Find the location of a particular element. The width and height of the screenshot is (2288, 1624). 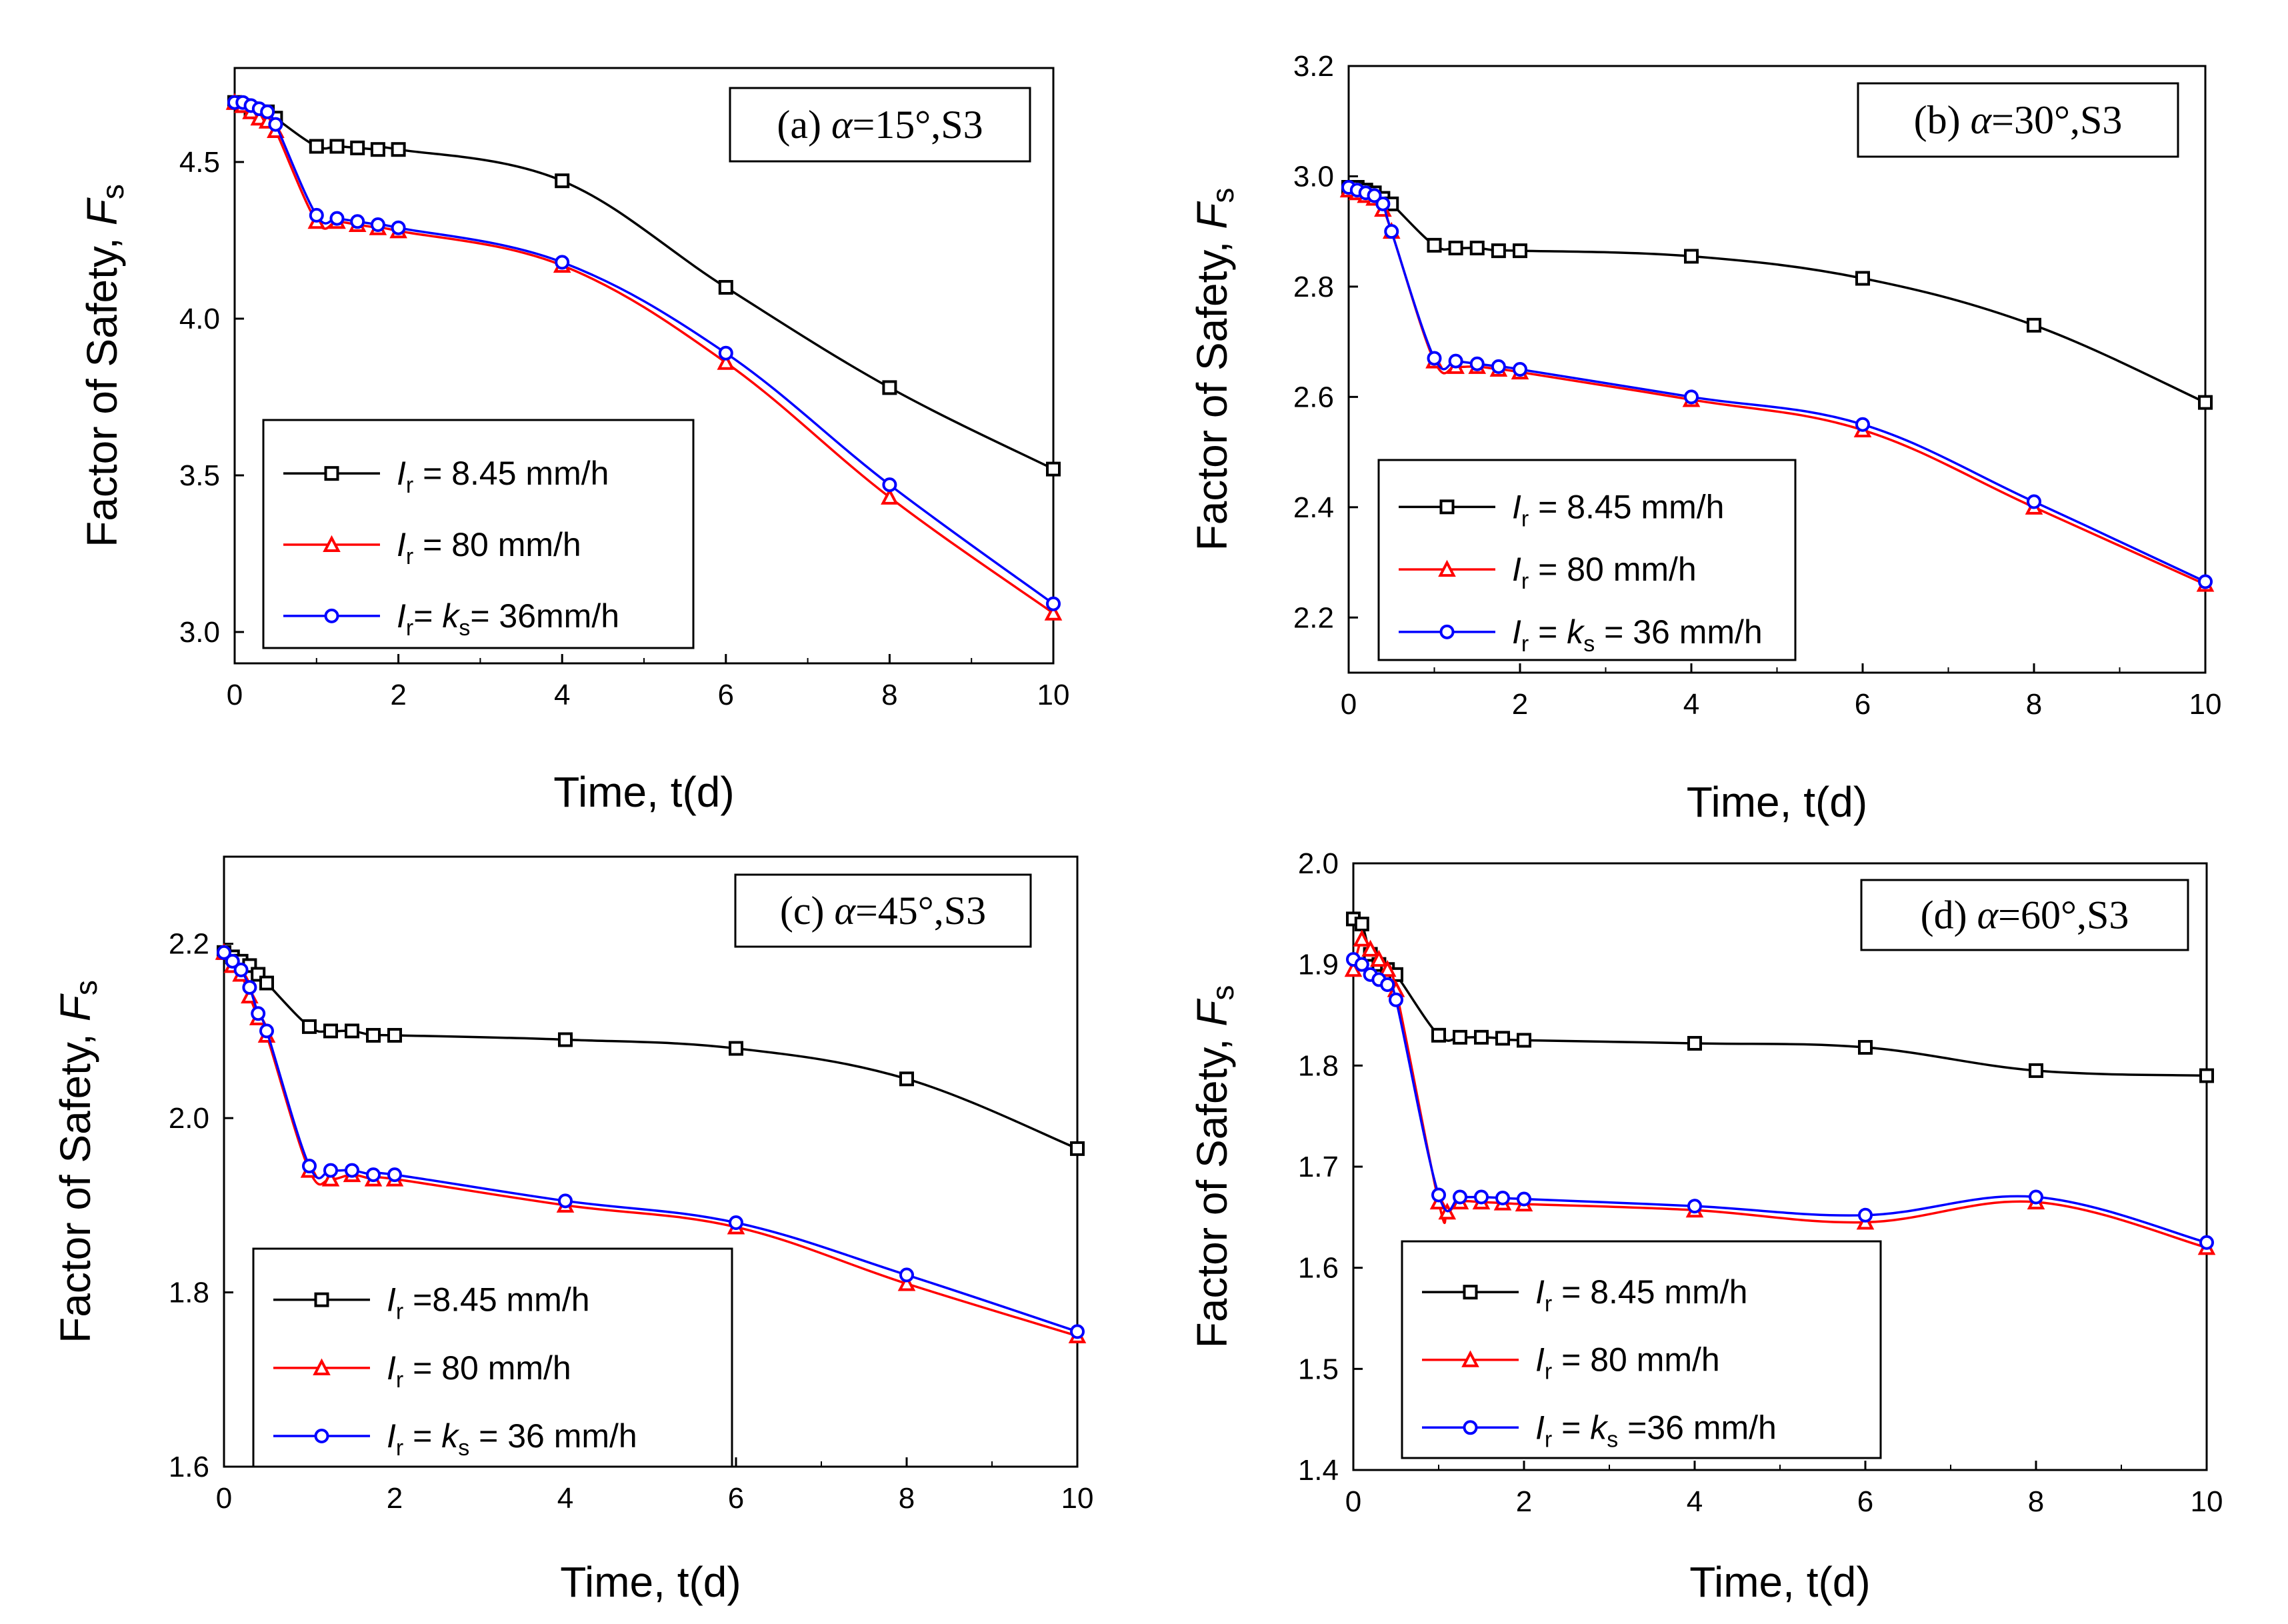

legend-frame is located at coordinates (492, 1357).